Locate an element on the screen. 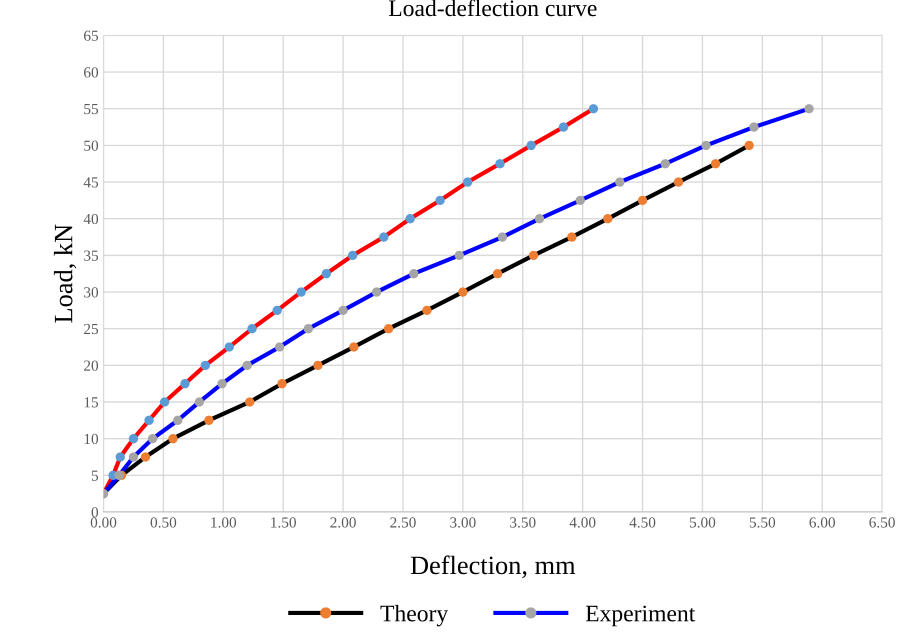 Image resolution: width=916 pixels, height=644 pixels. y-tick-label: 20 is located at coordinates (91, 365).